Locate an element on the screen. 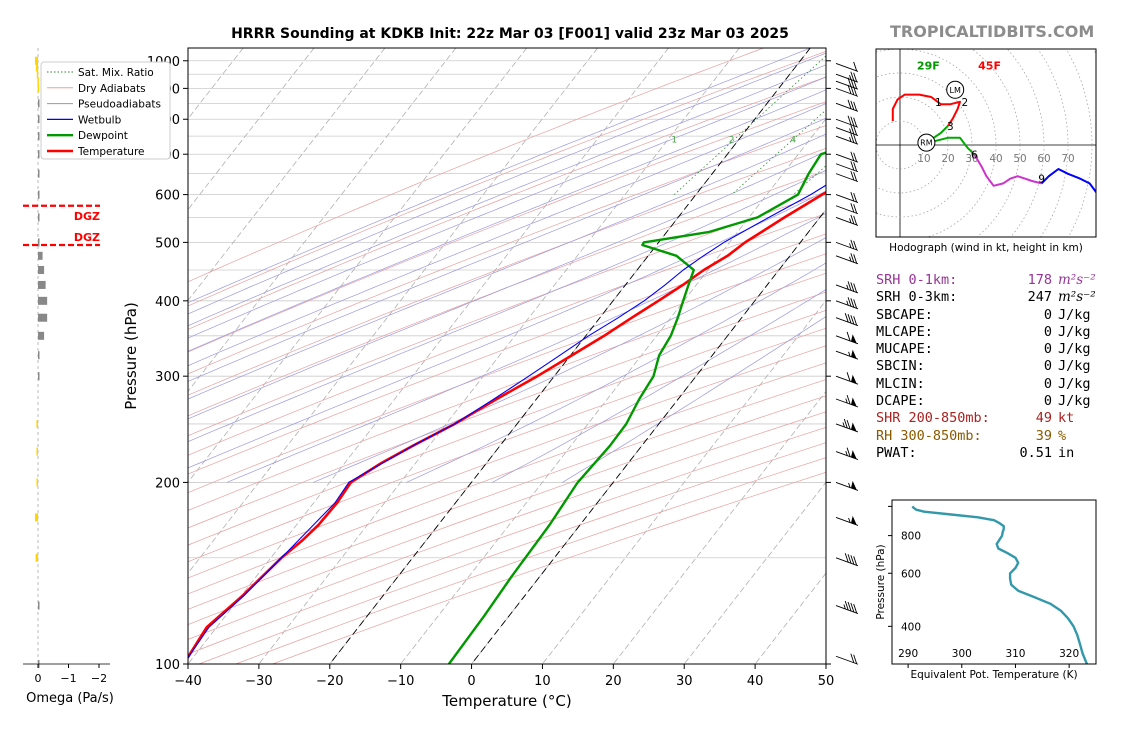 This screenshot has height=748, width=1134. param-row: MLCIN: 0 J/kg is located at coordinates (991, 384).